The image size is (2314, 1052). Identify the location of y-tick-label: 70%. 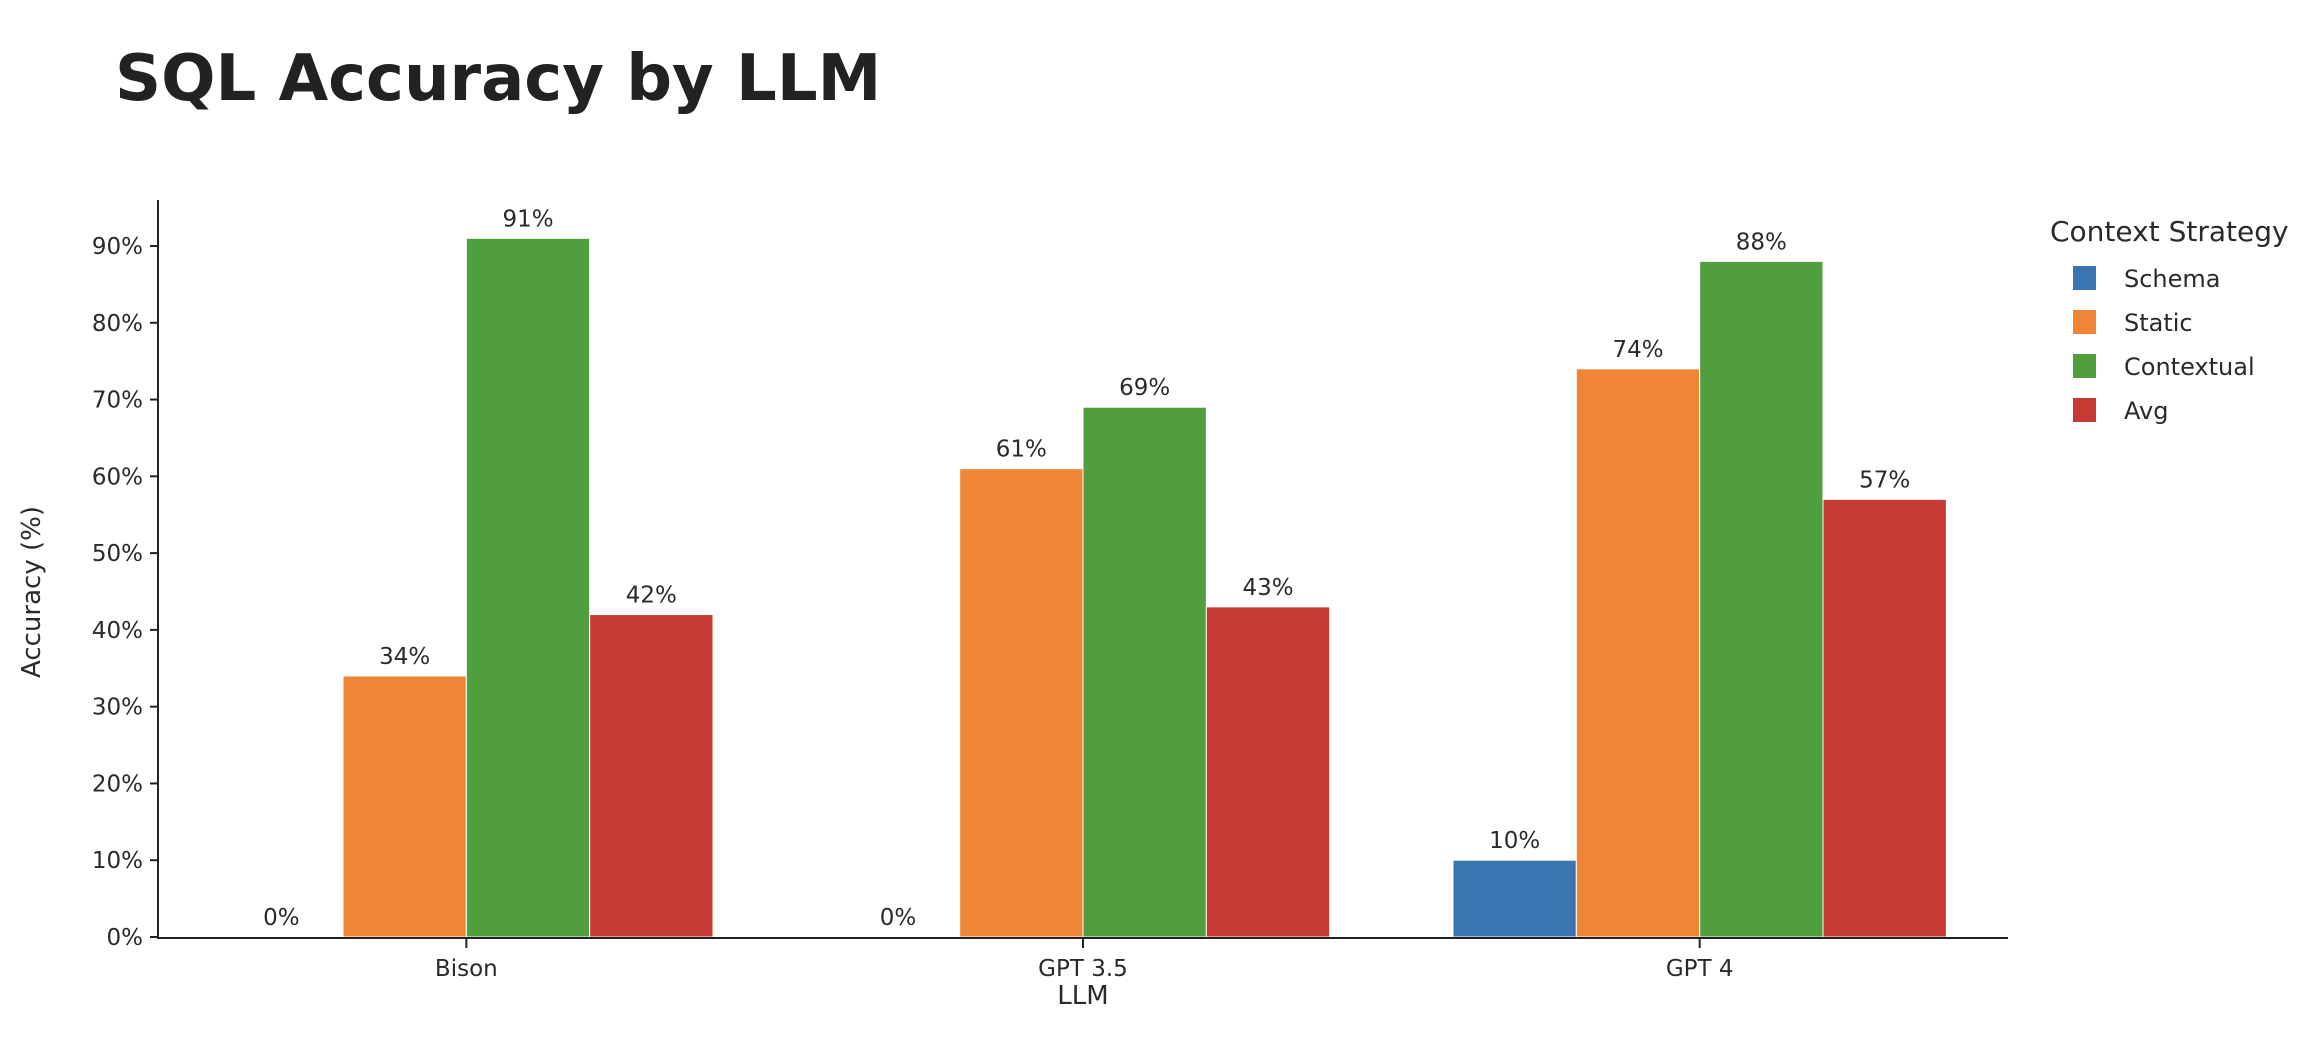
(117, 401).